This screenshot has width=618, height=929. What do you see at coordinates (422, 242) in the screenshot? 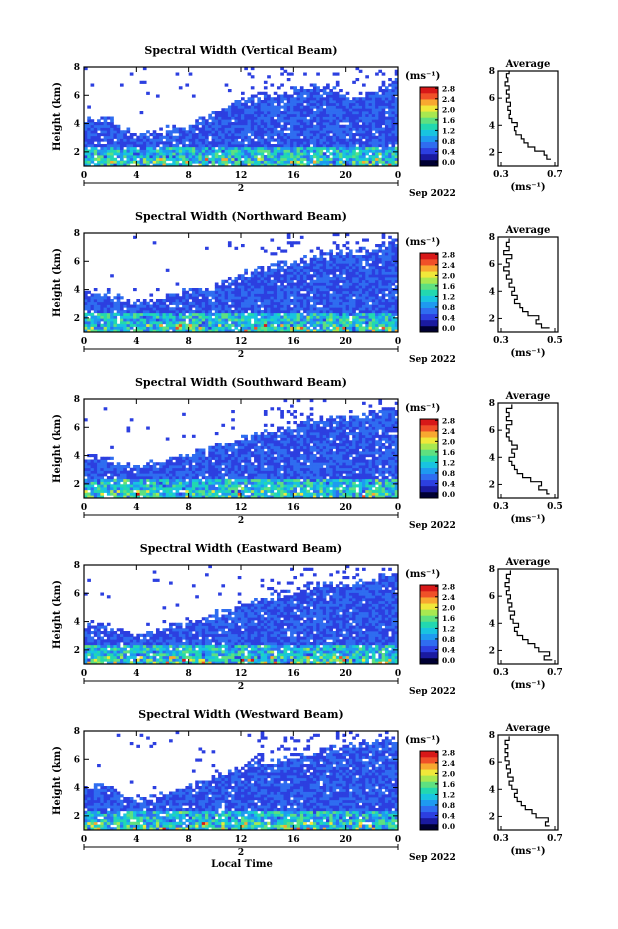
I see `colorbar-unit: (ms⁻¹)` at bounding box center [422, 242].